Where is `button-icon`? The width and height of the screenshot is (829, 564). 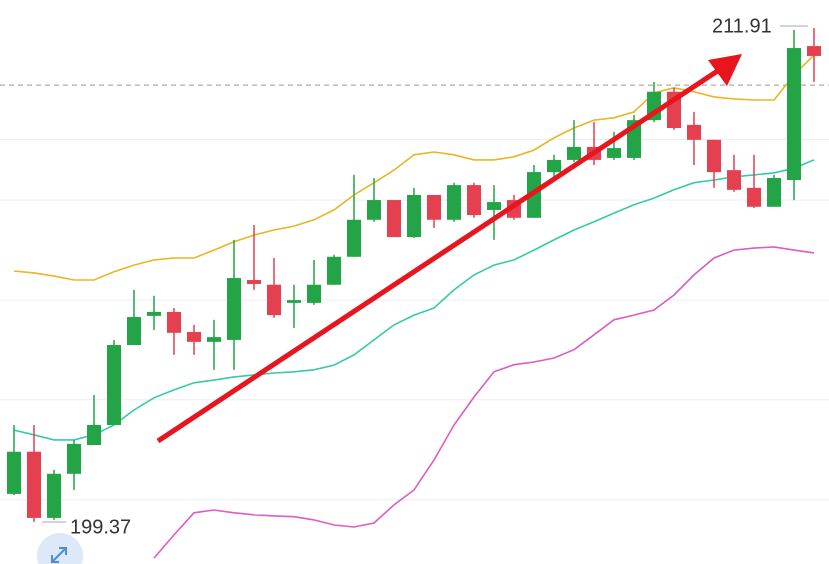 button-icon is located at coordinates (59, 555).